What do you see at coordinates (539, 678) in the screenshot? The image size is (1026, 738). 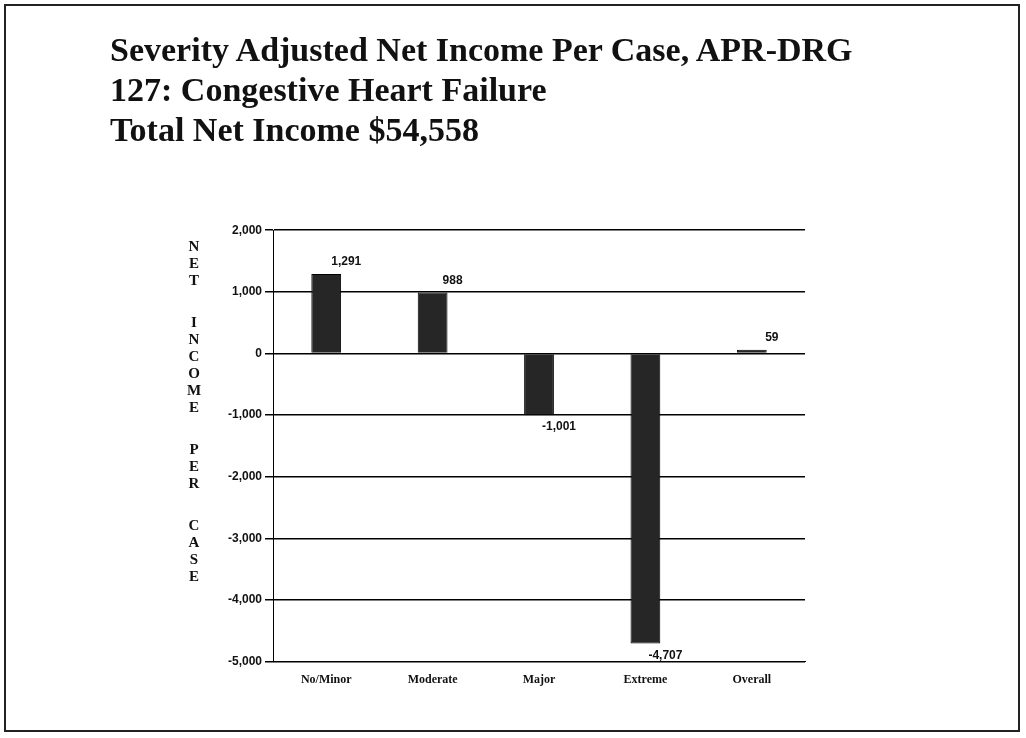 I see `x-tick-label: Major` at bounding box center [539, 678].